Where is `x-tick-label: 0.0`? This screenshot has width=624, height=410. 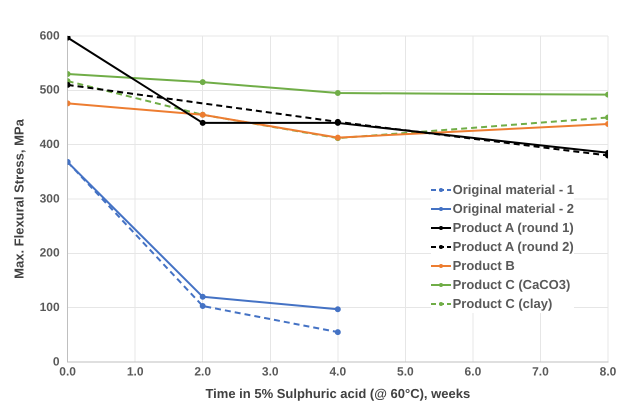
x-tick-label: 0.0 is located at coordinates (67, 371).